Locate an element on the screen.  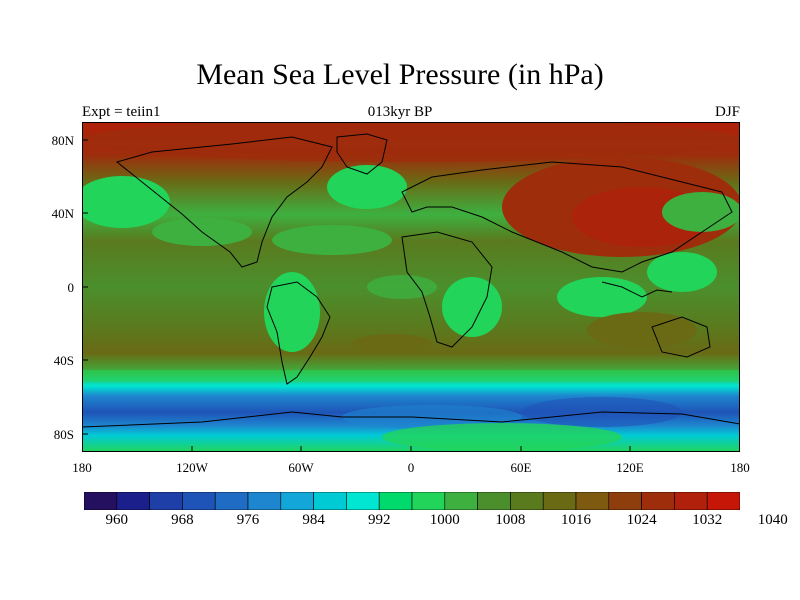
colorbar-label: 1000 is located at coordinates (444, 520).